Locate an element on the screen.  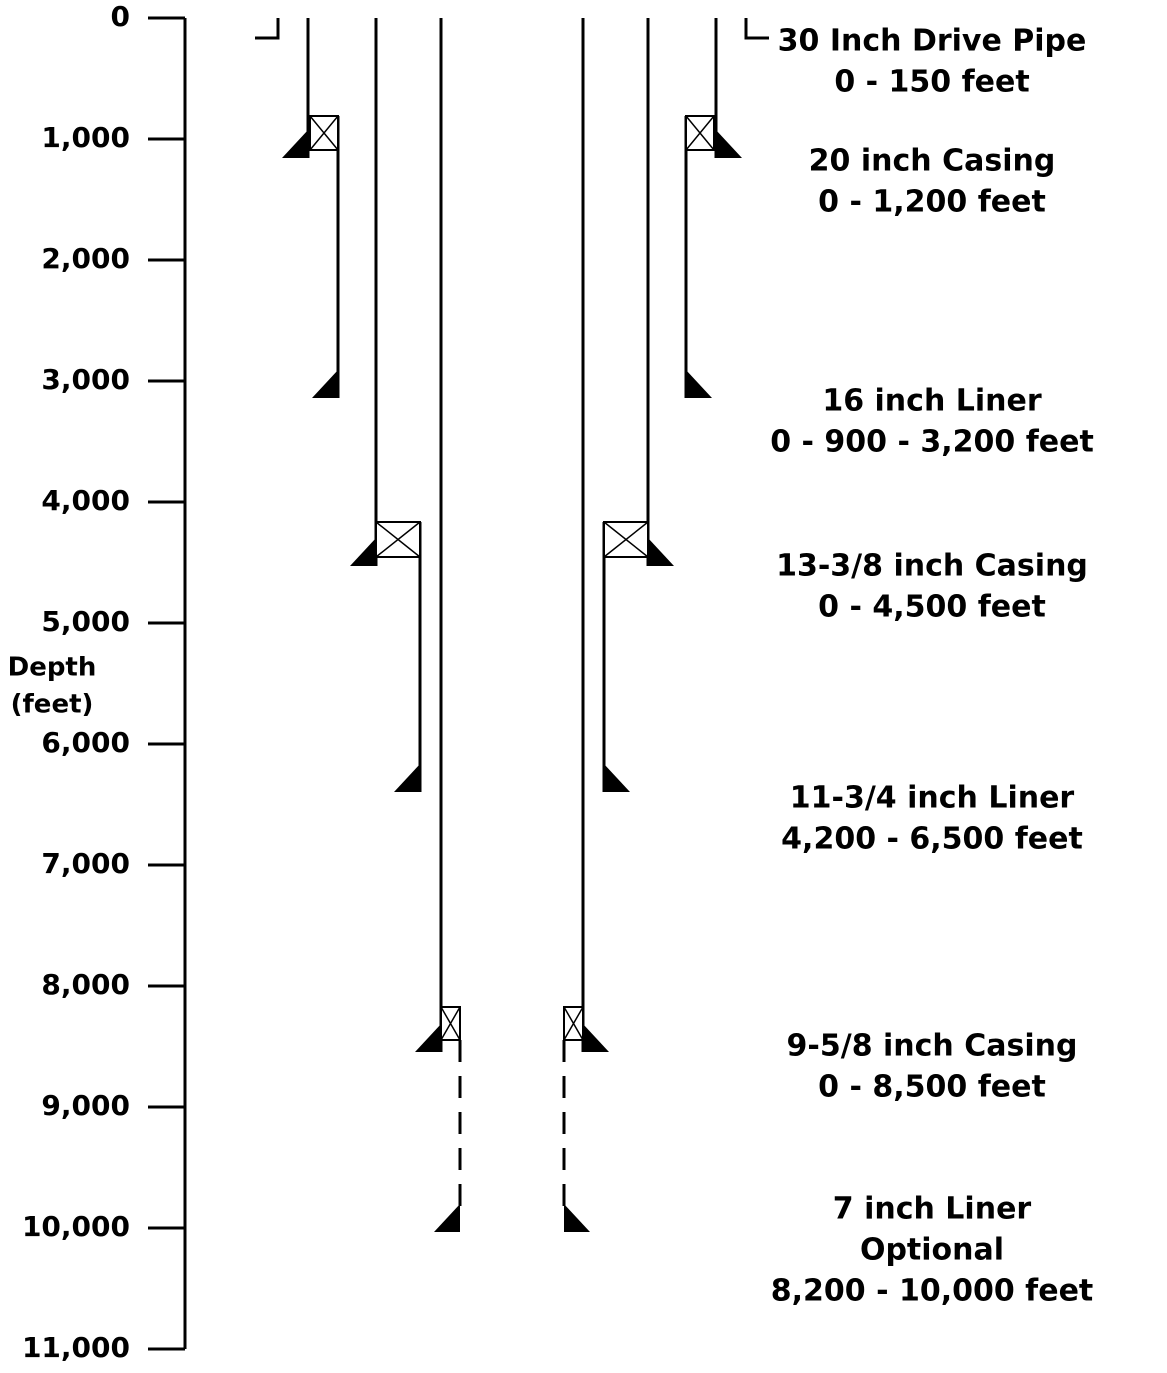
tick-label: 7,000 is located at coordinates (85, 863).